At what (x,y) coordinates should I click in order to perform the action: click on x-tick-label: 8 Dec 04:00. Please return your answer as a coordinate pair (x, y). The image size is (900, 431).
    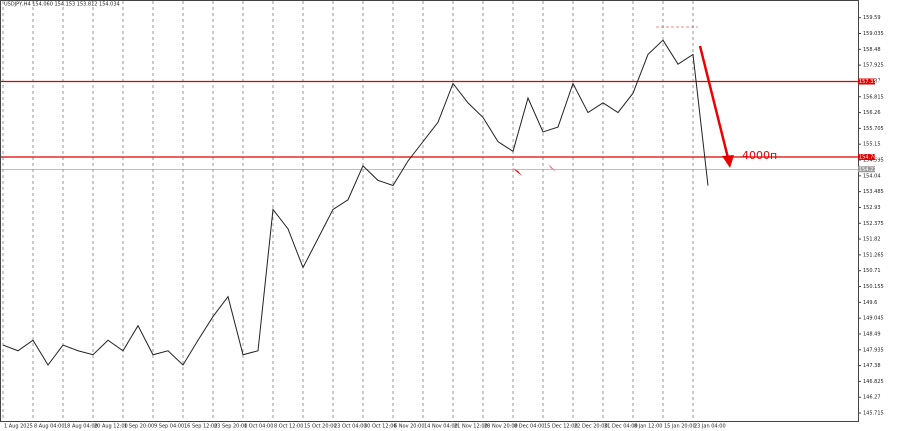
    Looking at the image, I should click on (529, 427).